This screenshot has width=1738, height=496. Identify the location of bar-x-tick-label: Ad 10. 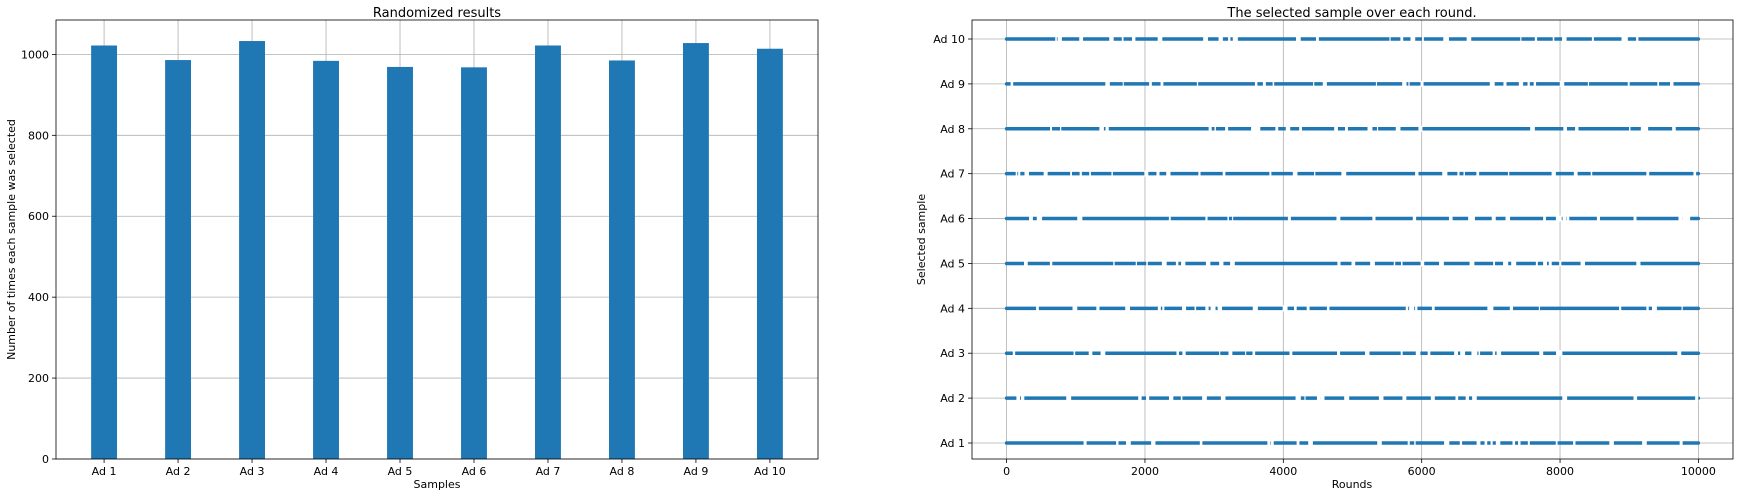
(770, 471).